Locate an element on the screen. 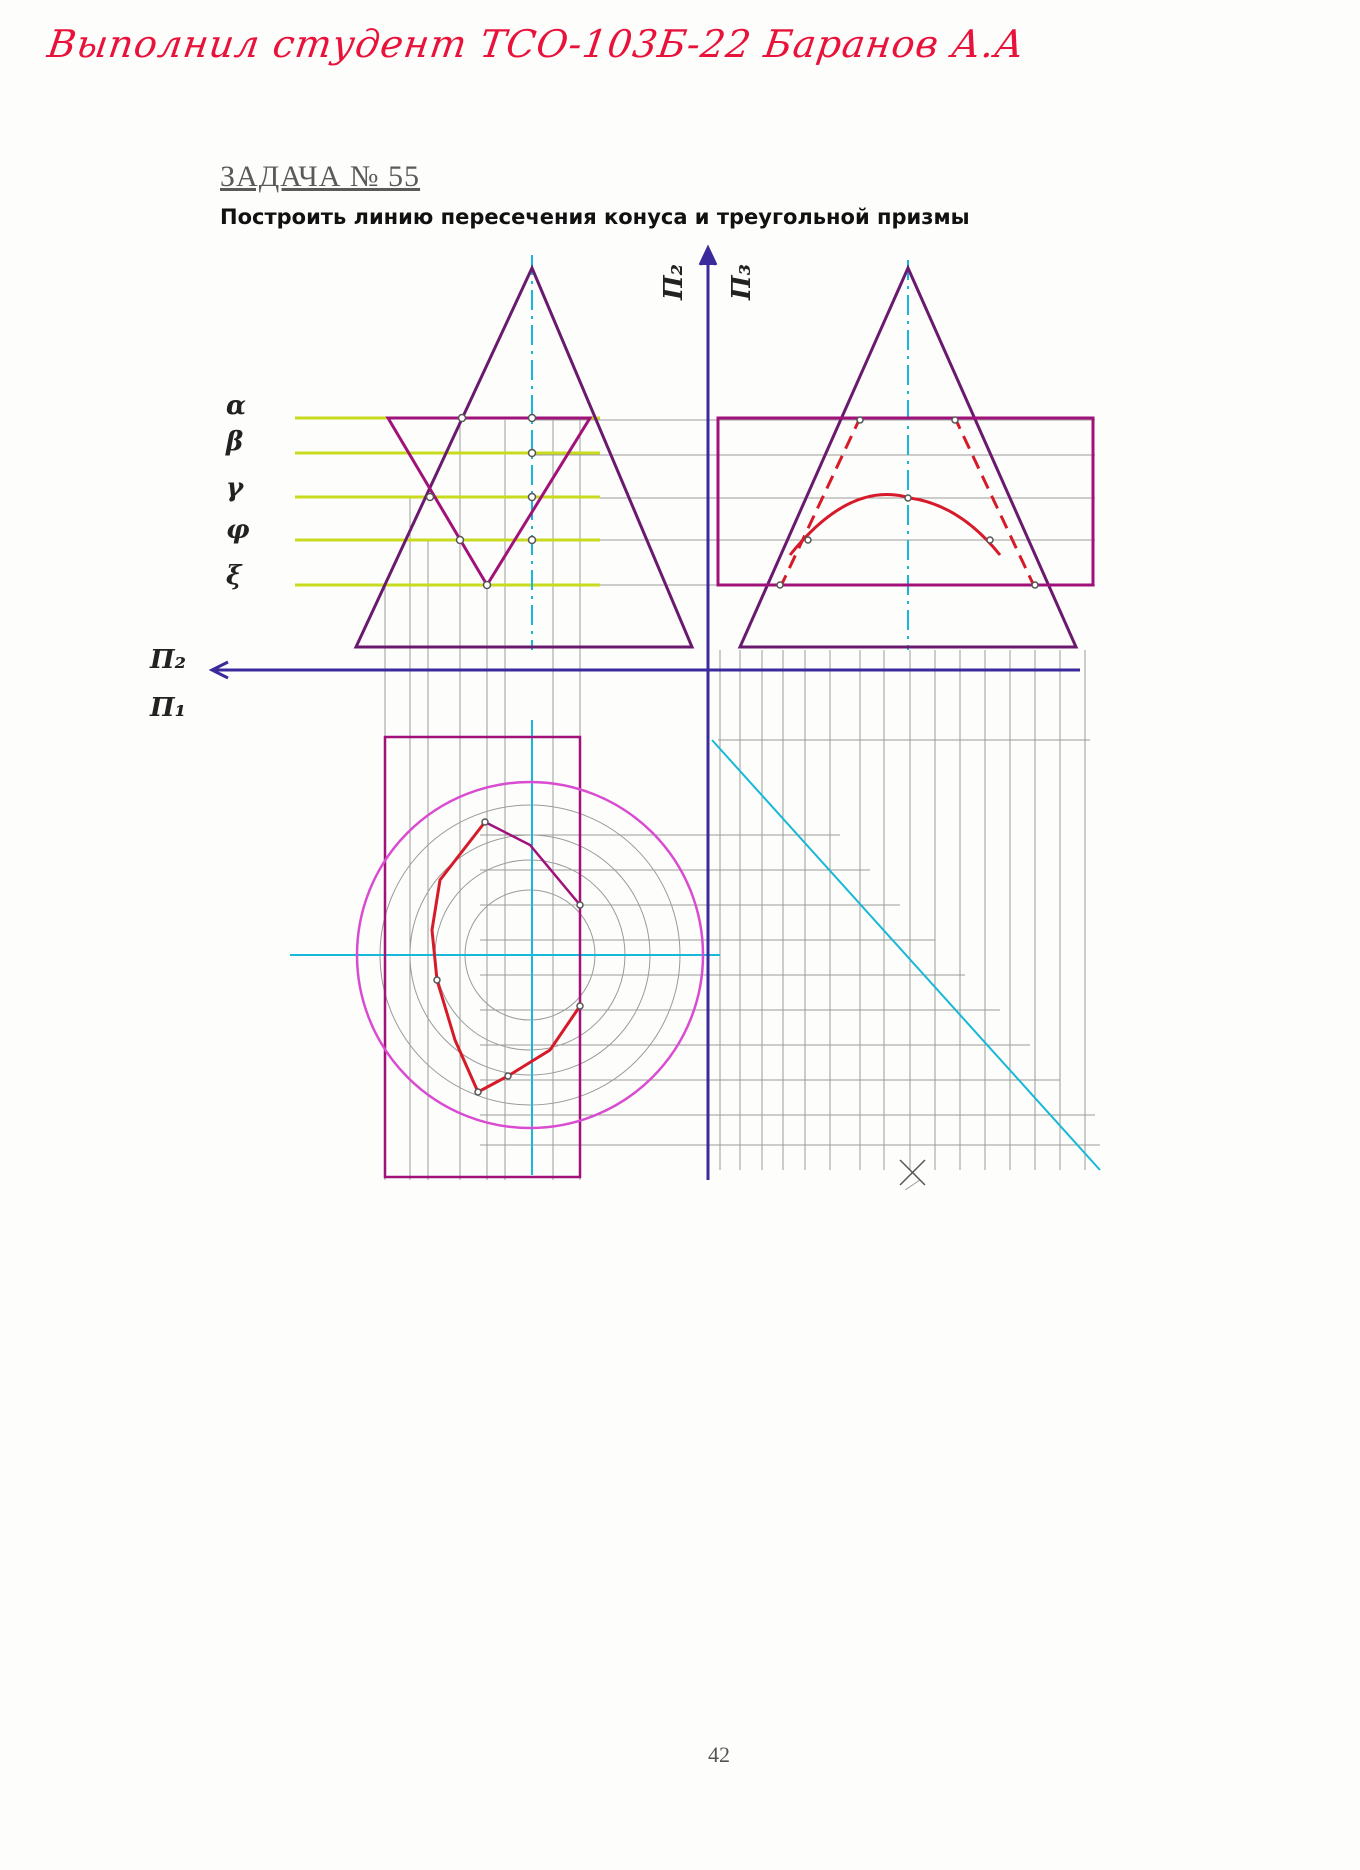 This screenshot has width=1360, height=1870. front-view-cone is located at coordinates (524, 456).